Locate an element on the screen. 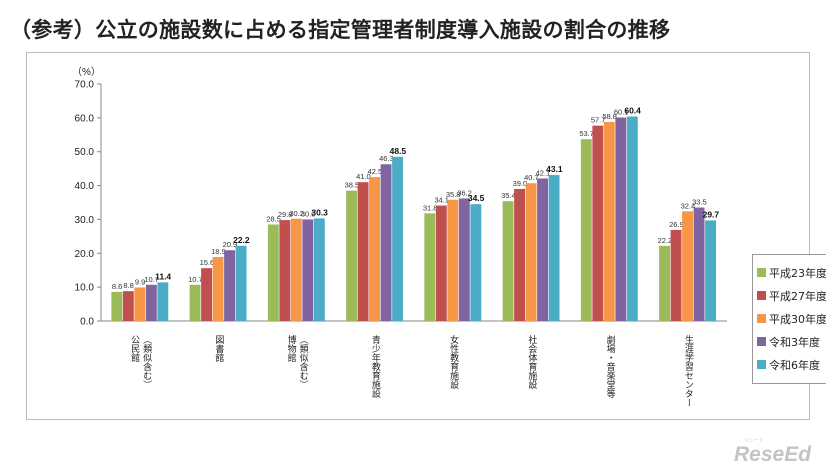  category-label: 社会体育施設 is located at coordinates (531, 362).